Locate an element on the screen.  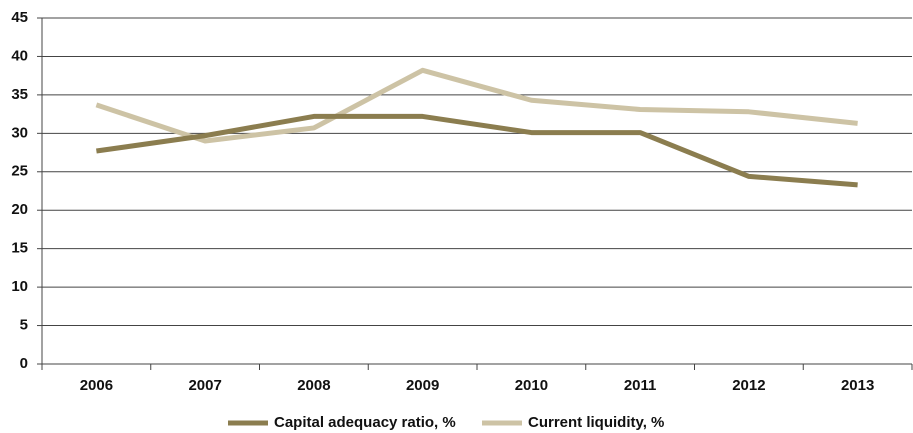
y-tick-label: 5 is located at coordinates (24, 325).